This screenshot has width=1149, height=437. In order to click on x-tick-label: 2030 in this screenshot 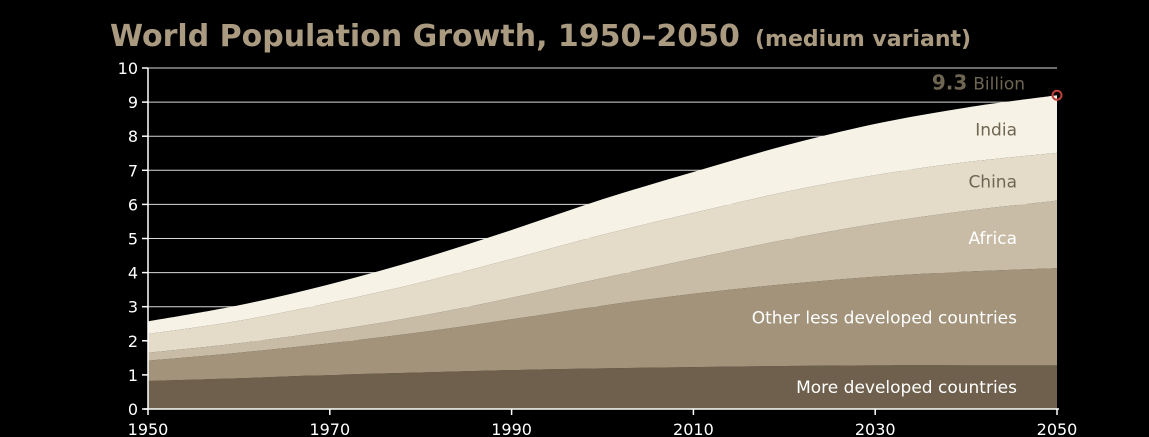, I will do `click(875, 428)`.